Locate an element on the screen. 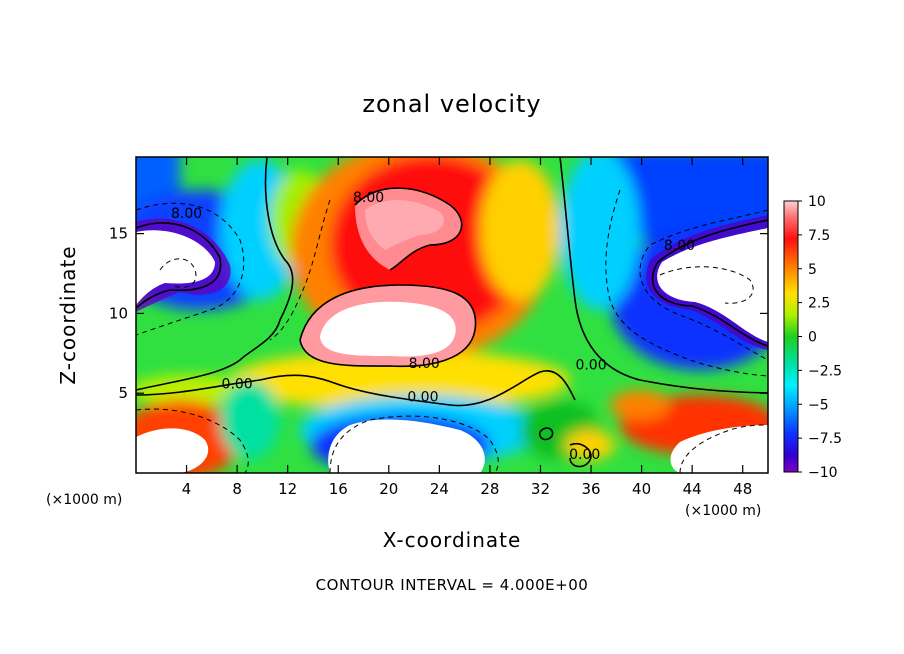 The width and height of the screenshot is (904, 654). y-tick-label: 5 is located at coordinates (123, 393).